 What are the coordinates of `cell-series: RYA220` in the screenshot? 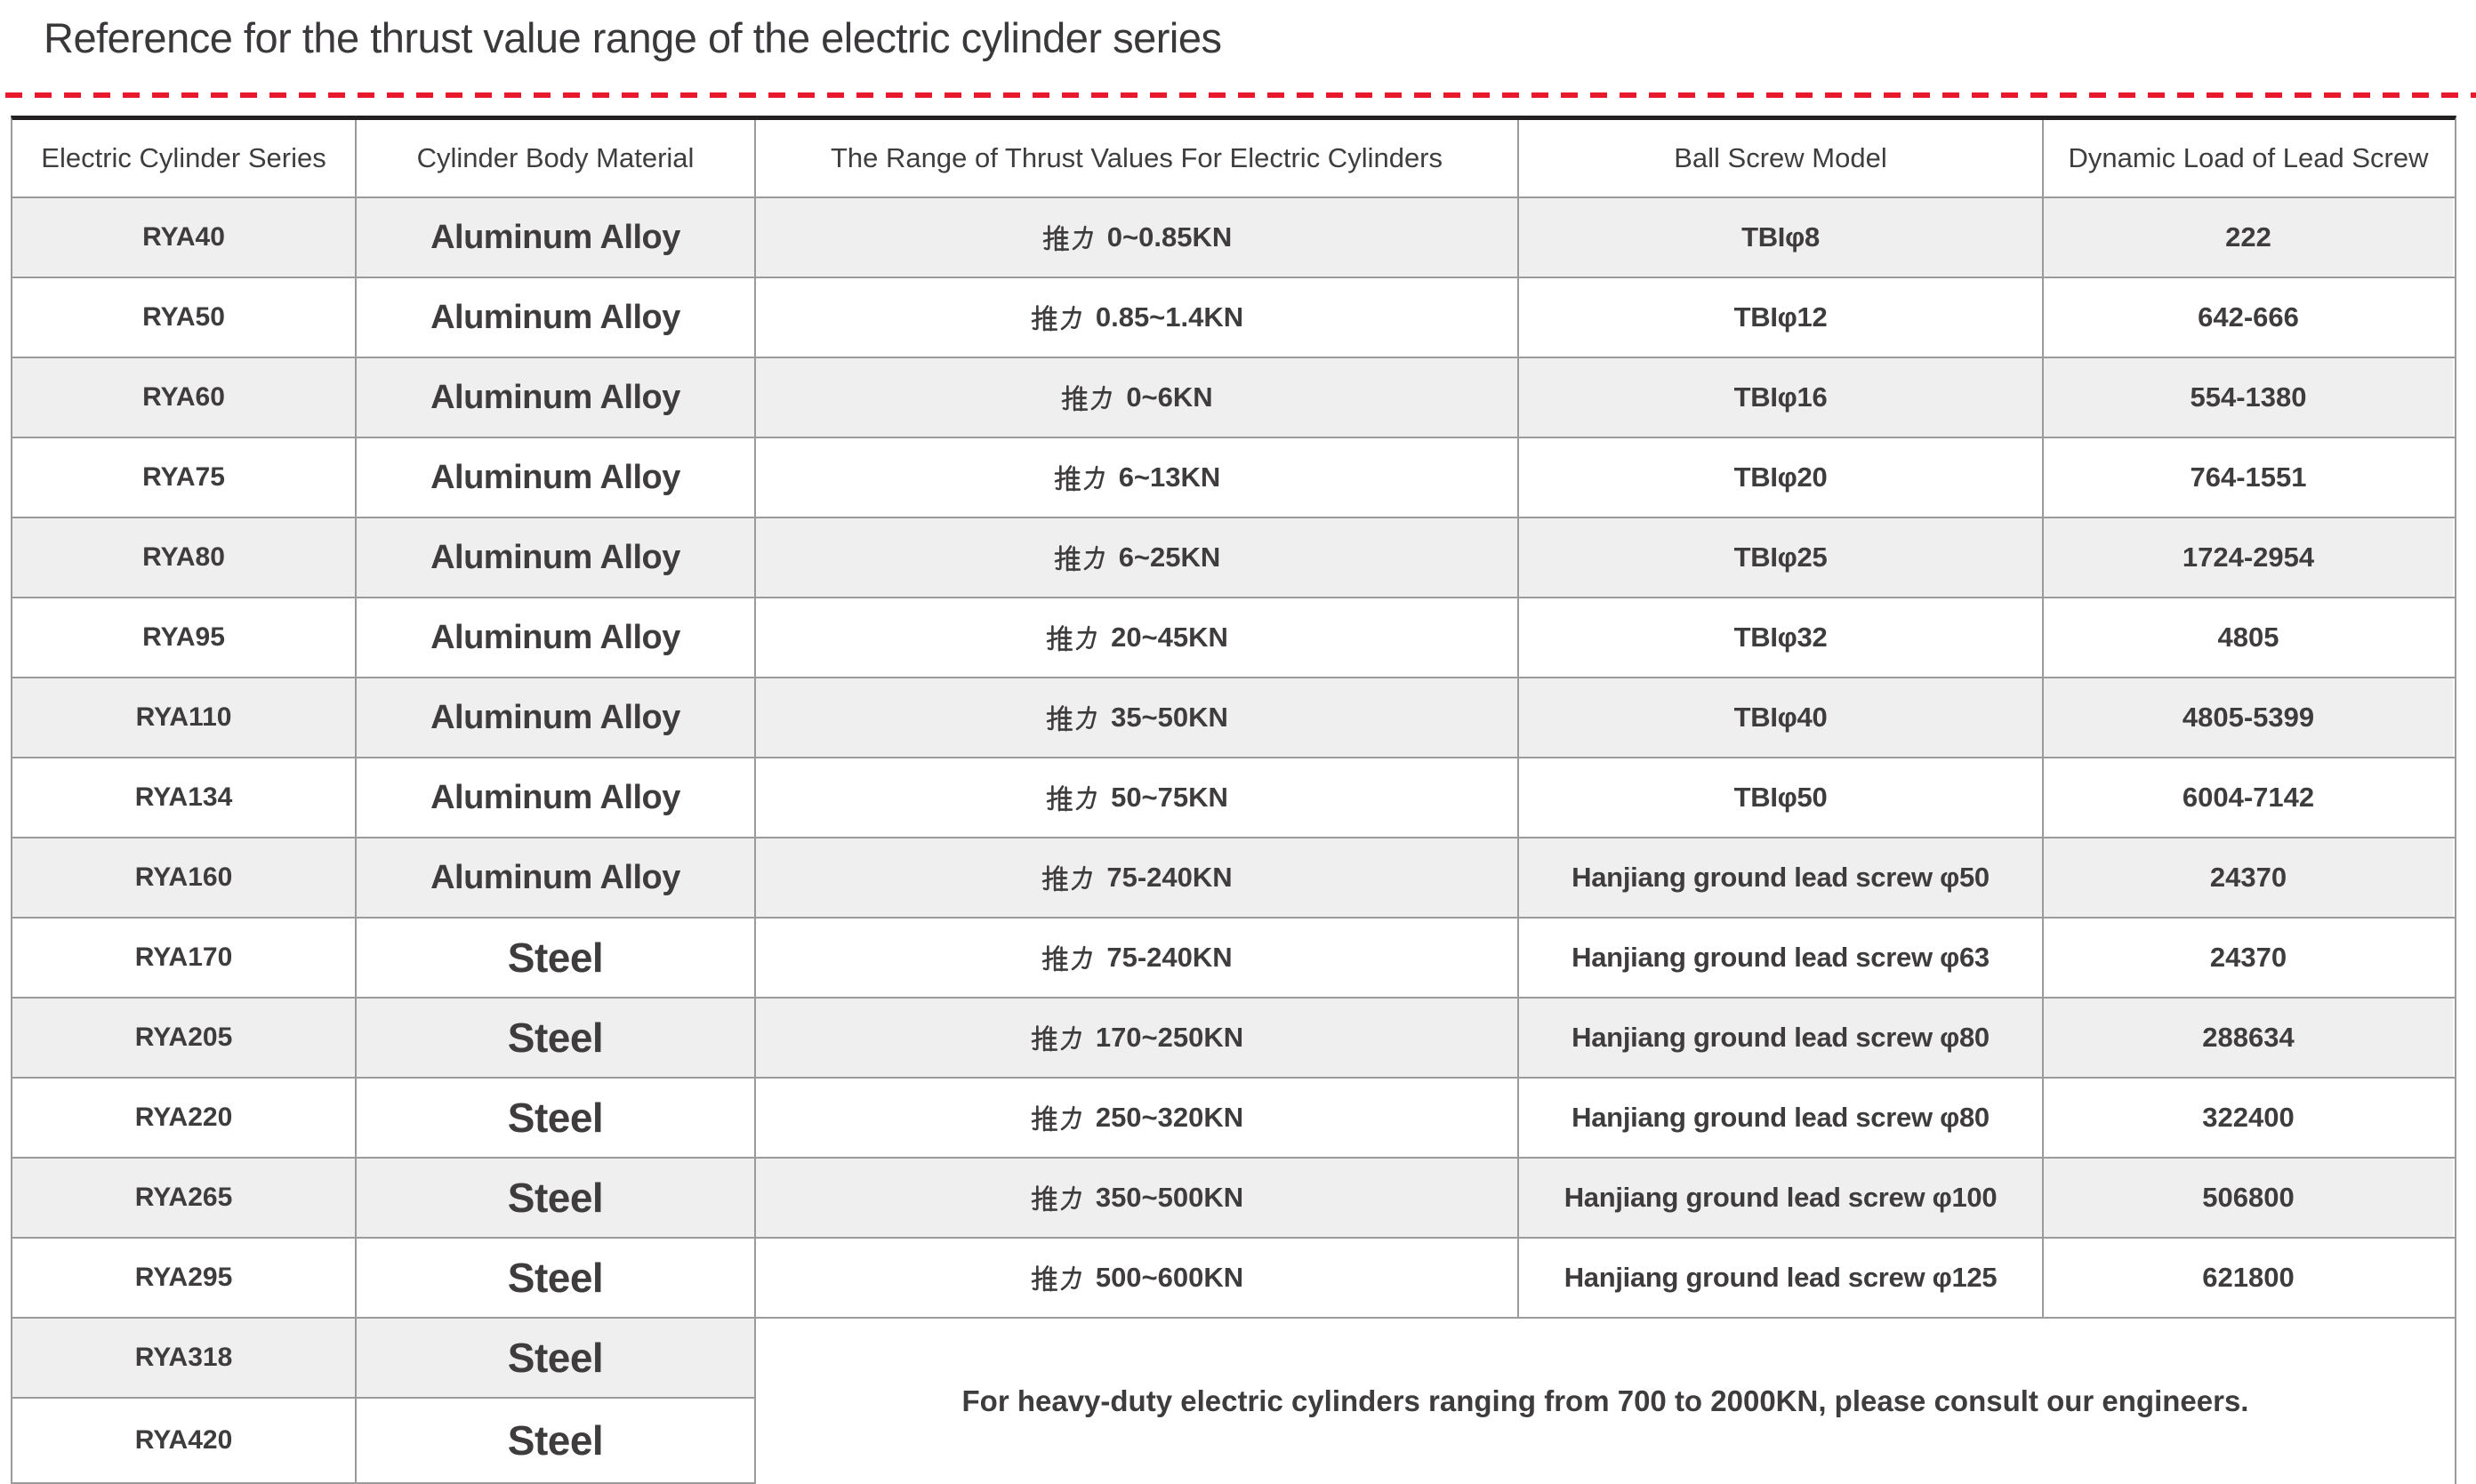 It's located at (185, 1118).